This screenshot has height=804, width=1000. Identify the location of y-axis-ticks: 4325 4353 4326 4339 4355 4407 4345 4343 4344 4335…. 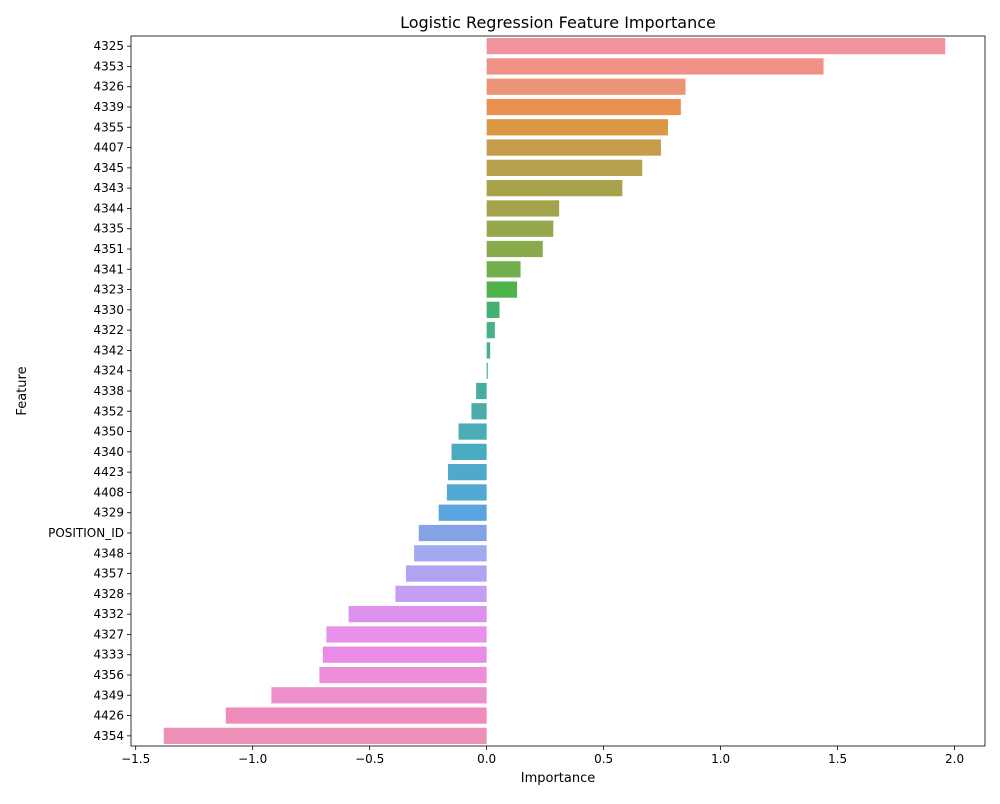
(89, 391).